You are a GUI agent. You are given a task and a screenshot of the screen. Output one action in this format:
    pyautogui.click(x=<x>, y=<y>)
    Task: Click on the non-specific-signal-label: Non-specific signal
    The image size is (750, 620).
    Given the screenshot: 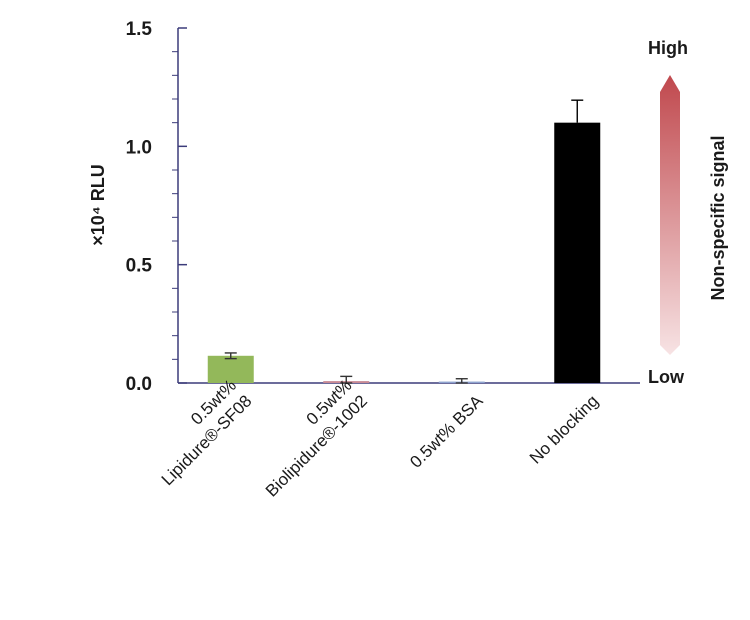 What is the action you would take?
    pyautogui.click(x=718, y=217)
    